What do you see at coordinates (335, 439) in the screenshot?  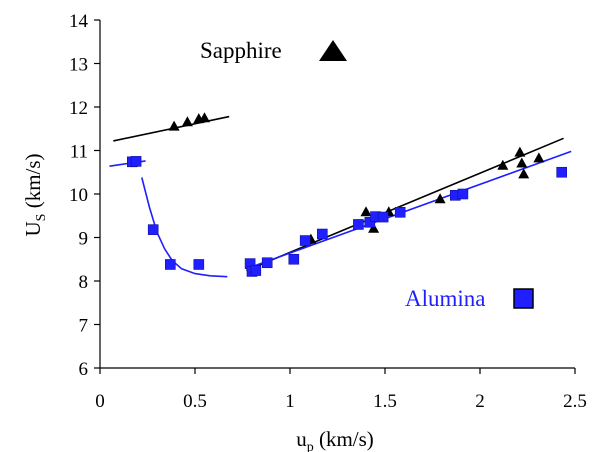 I see `x-axis-label: up (km/s)` at bounding box center [335, 439].